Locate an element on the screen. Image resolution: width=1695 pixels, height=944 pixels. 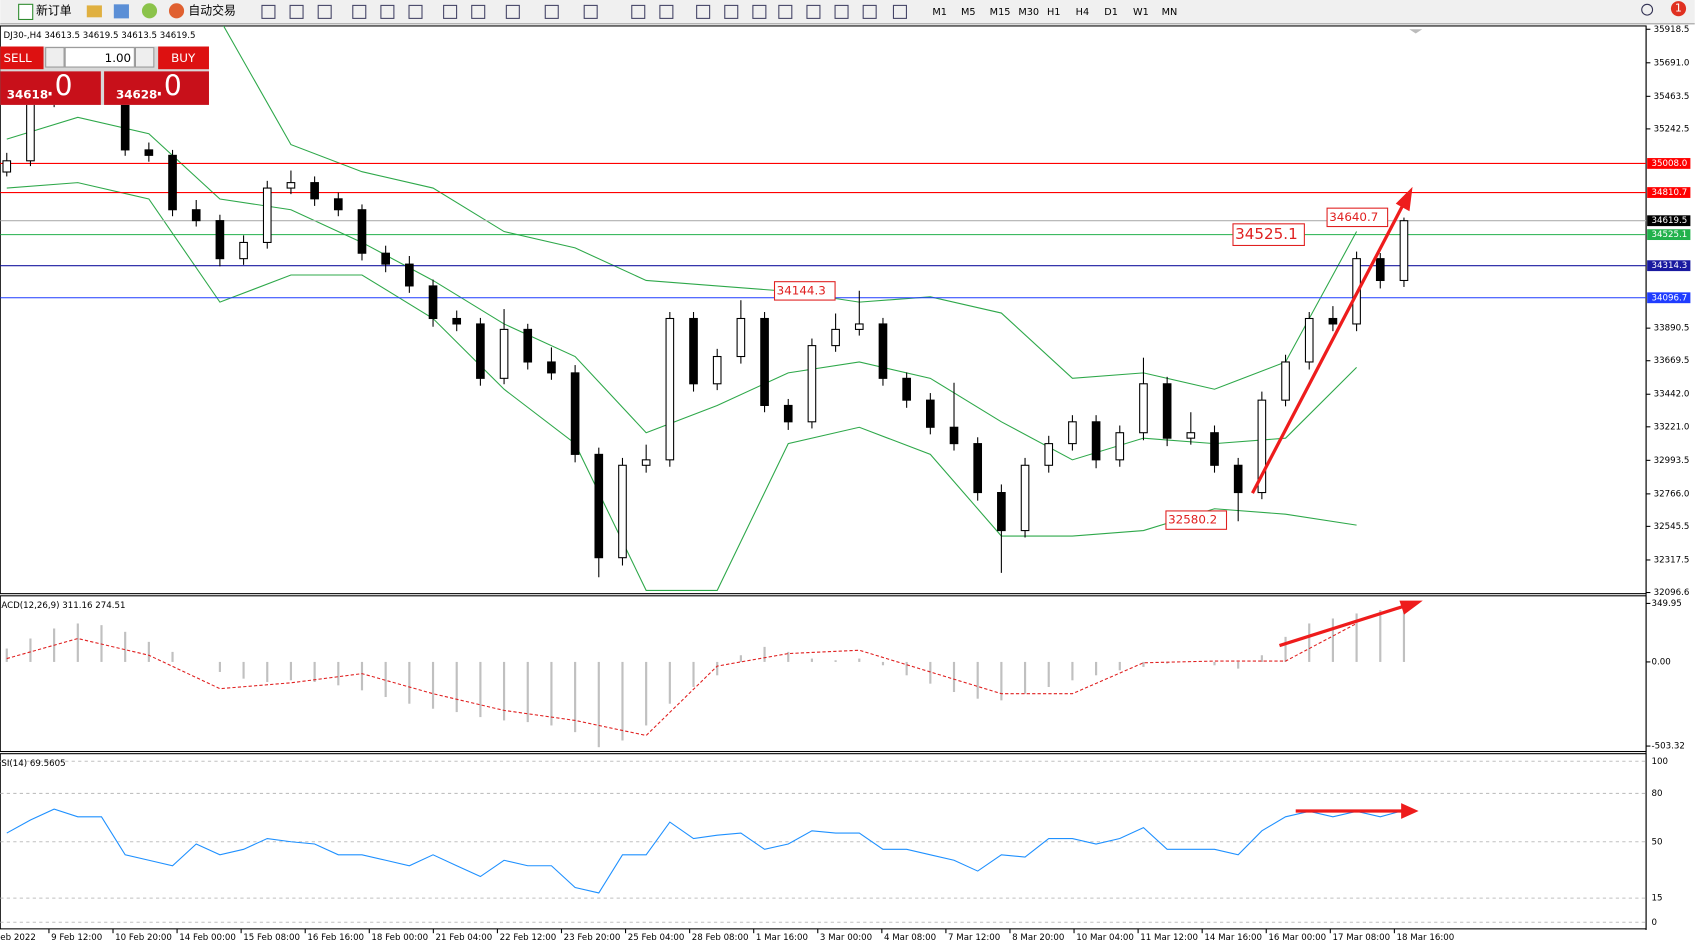
lot-input is located at coordinates (99, 57).